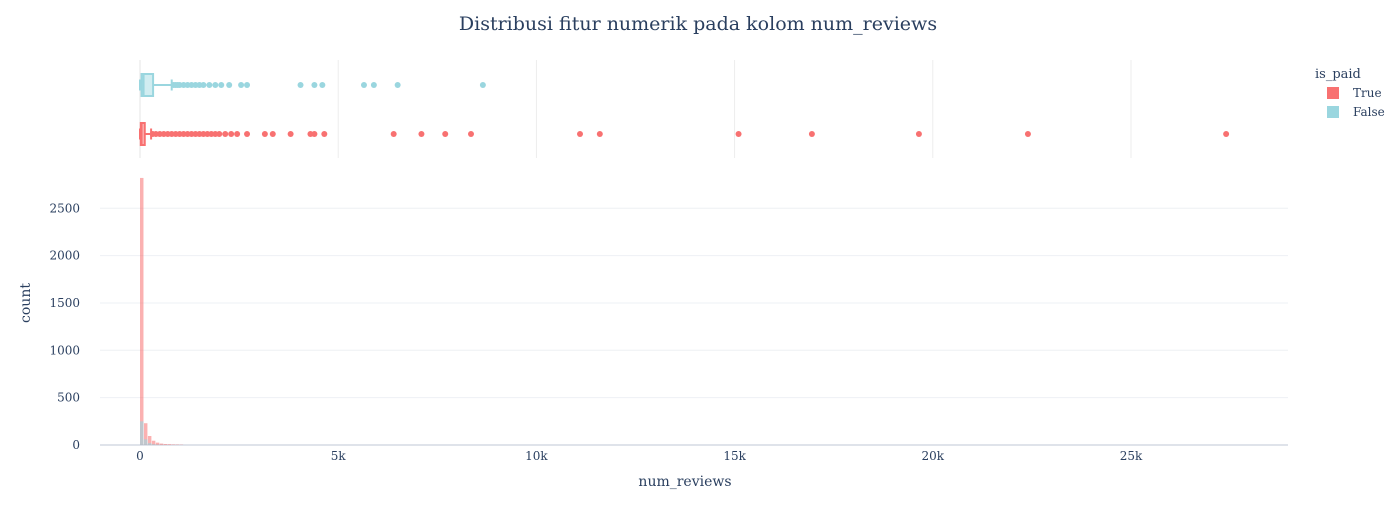 The width and height of the screenshot is (1397, 525). I want to click on legend-item-true: True, so click(1354, 93).